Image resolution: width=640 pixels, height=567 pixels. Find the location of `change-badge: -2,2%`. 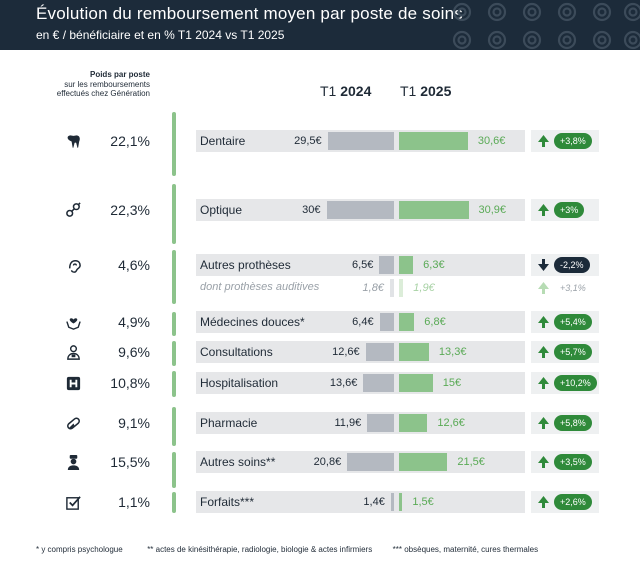

change-badge: -2,2% is located at coordinates (572, 265).